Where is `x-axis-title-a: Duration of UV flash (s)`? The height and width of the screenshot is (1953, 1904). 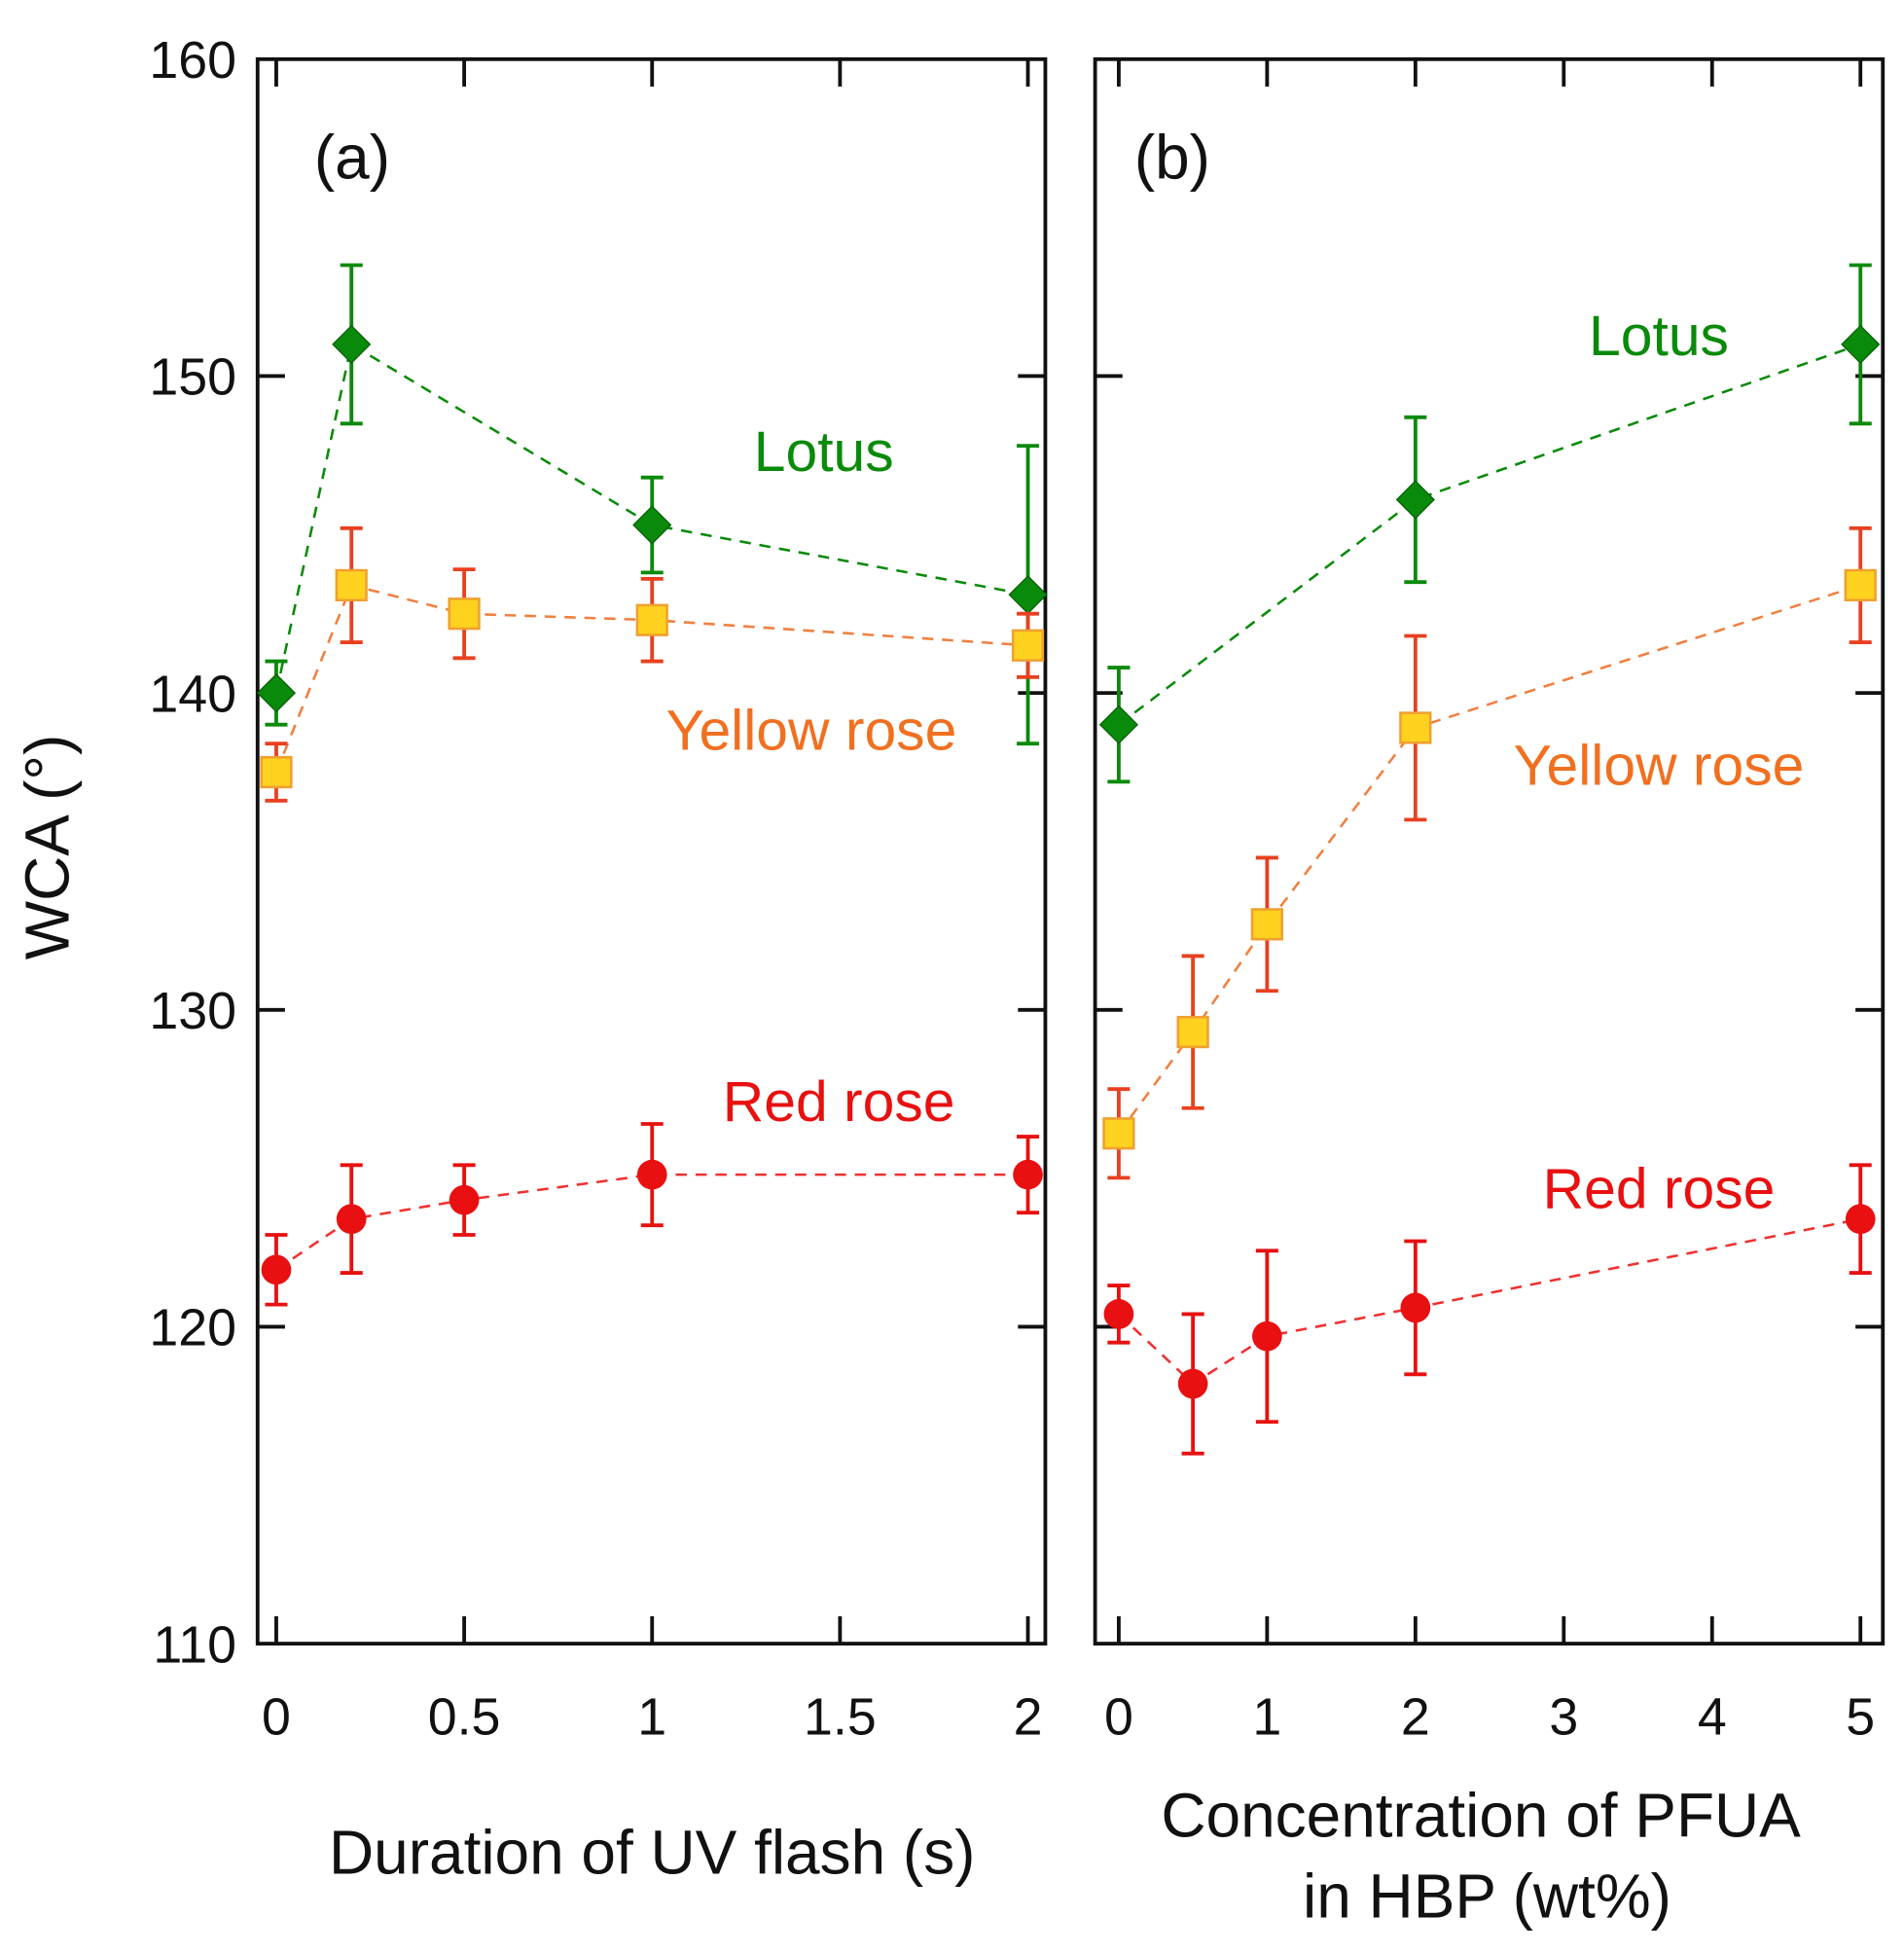 x-axis-title-a: Duration of UV flash (s) is located at coordinates (652, 1853).